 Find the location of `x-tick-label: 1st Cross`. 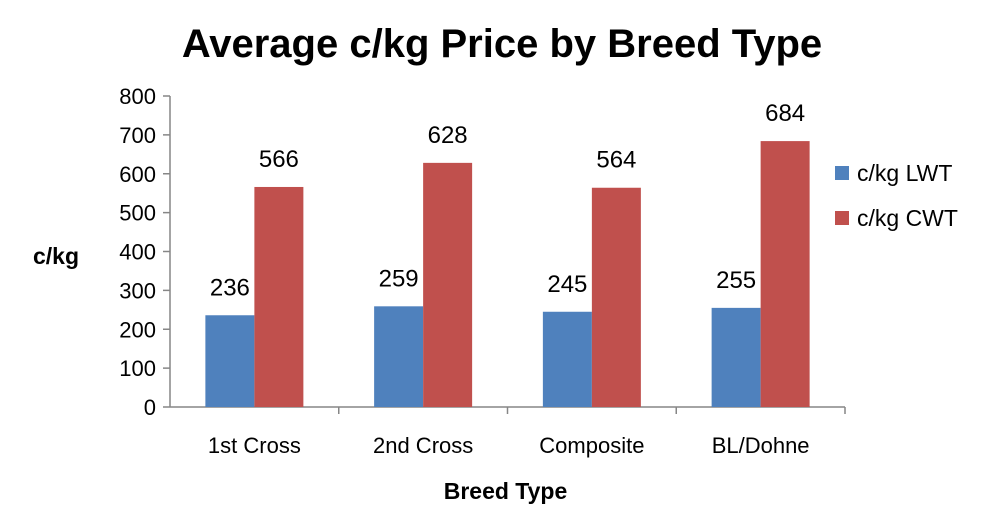

x-tick-label: 1st Cross is located at coordinates (254, 445).